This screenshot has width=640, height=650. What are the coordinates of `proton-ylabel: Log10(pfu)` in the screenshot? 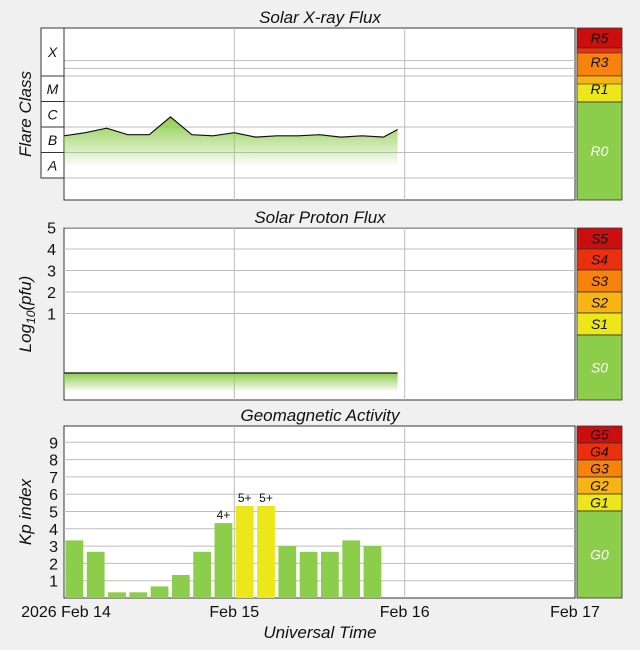 It's located at (27, 314).